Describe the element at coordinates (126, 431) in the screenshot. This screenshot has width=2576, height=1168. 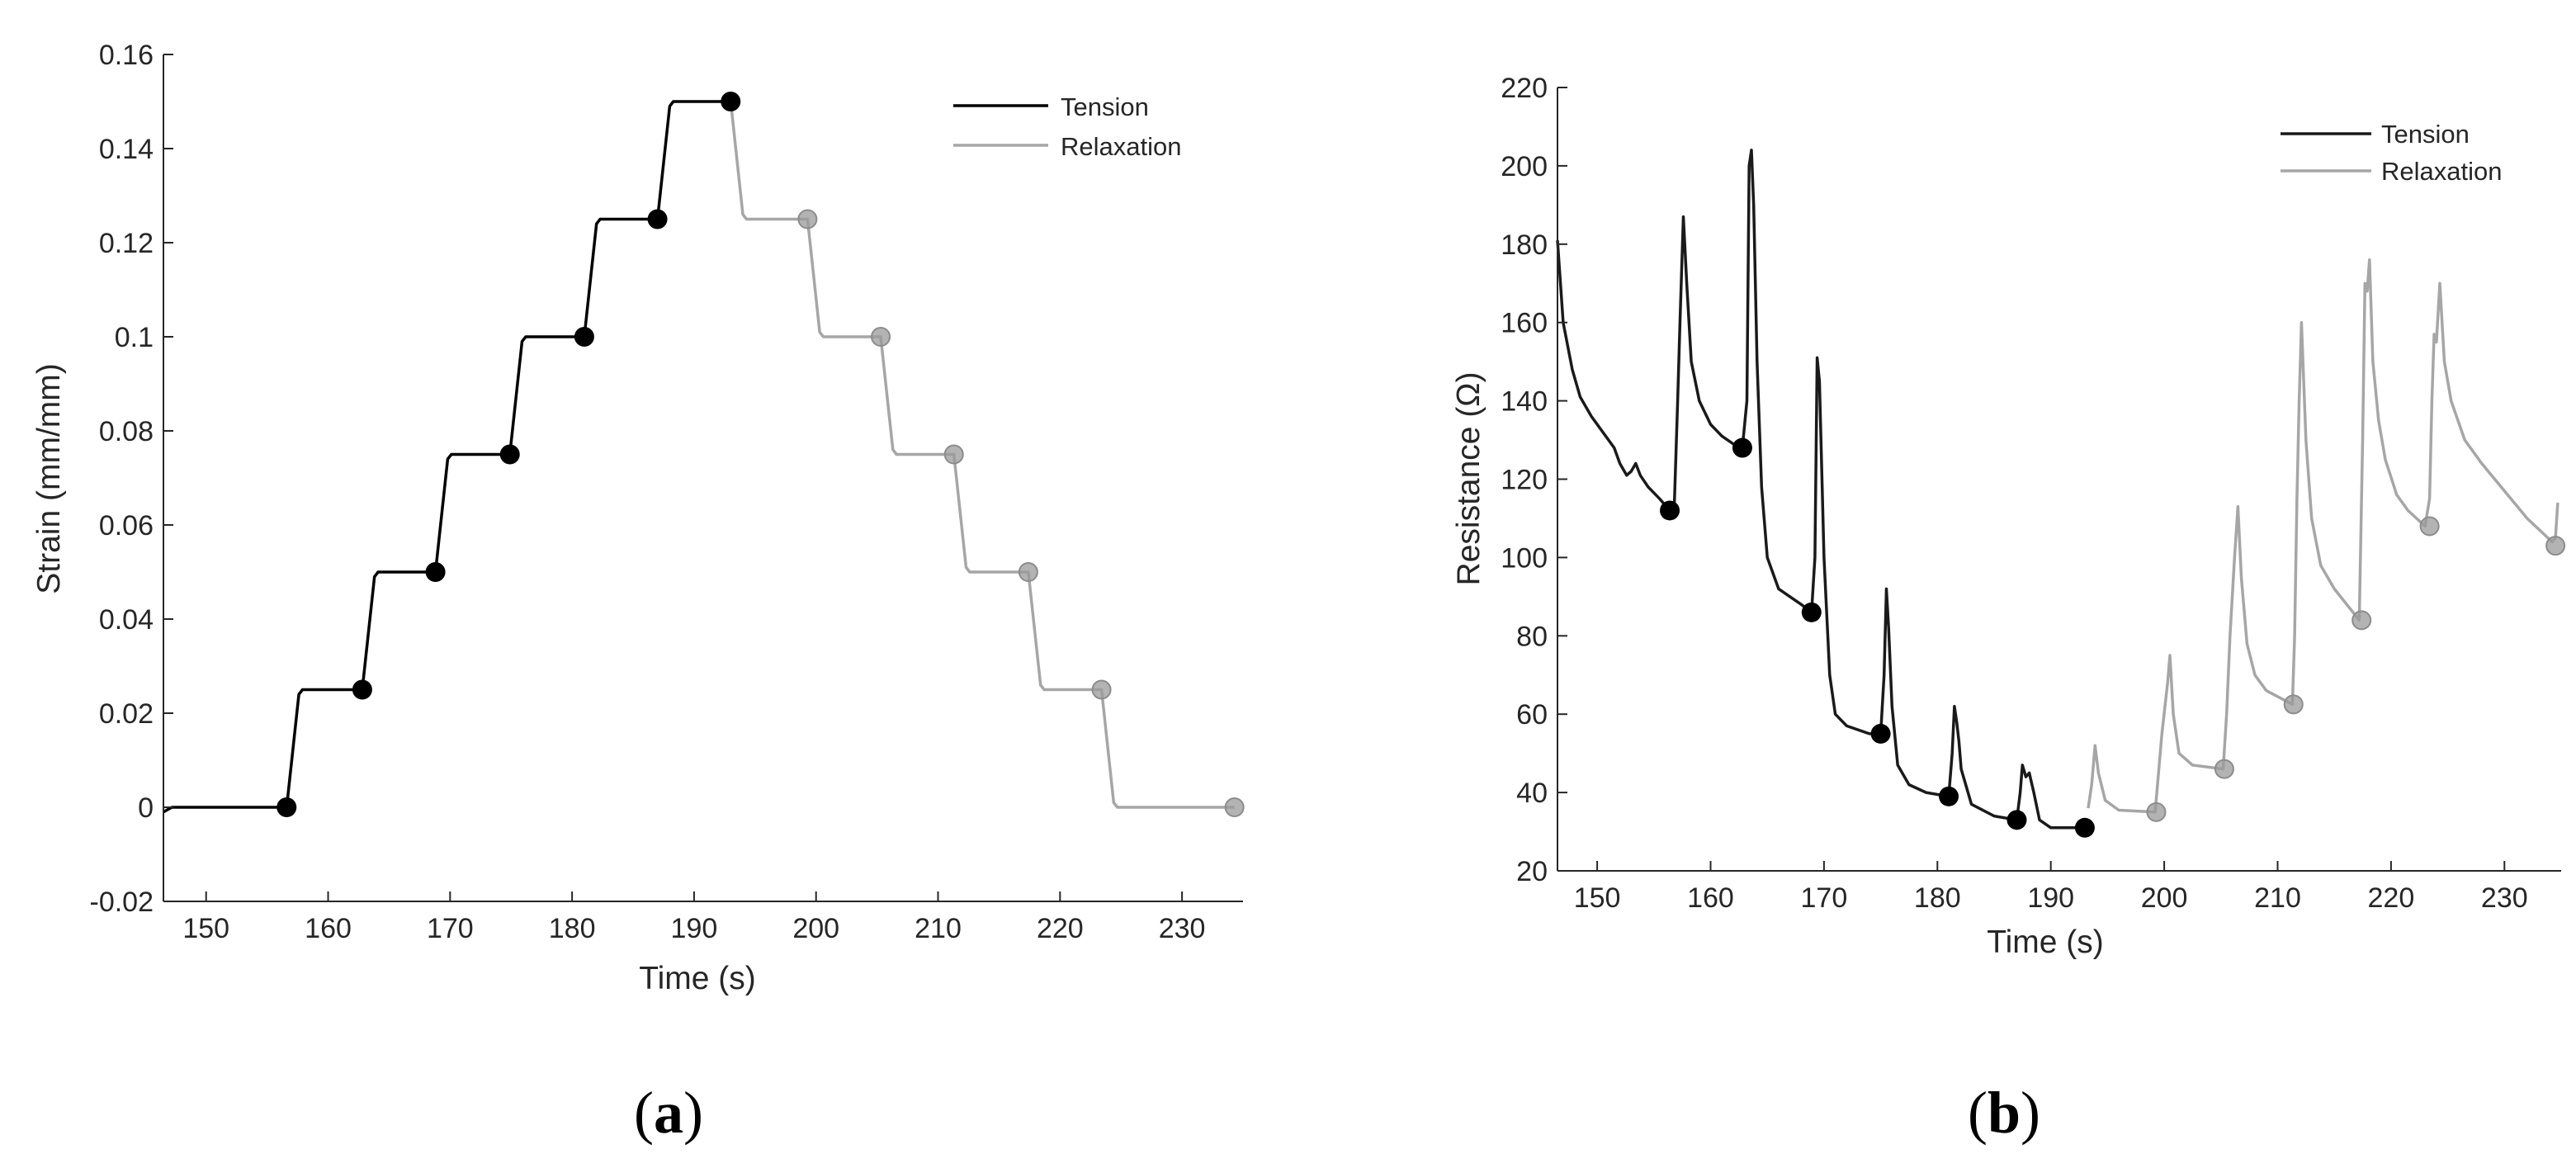
I see `y-tick-label: 0.08` at that location.